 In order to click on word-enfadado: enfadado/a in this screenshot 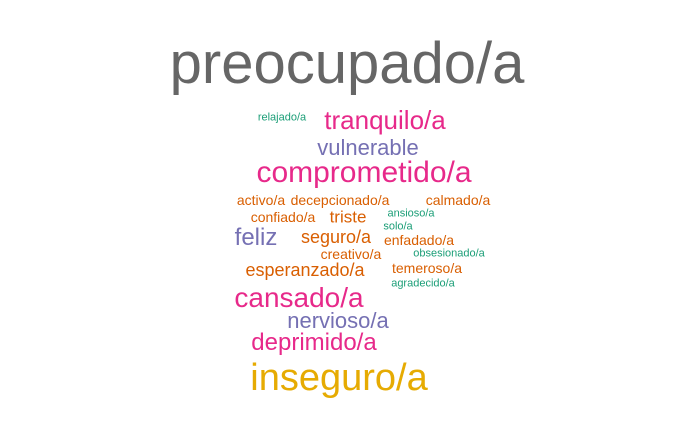, I will do `click(419, 240)`.